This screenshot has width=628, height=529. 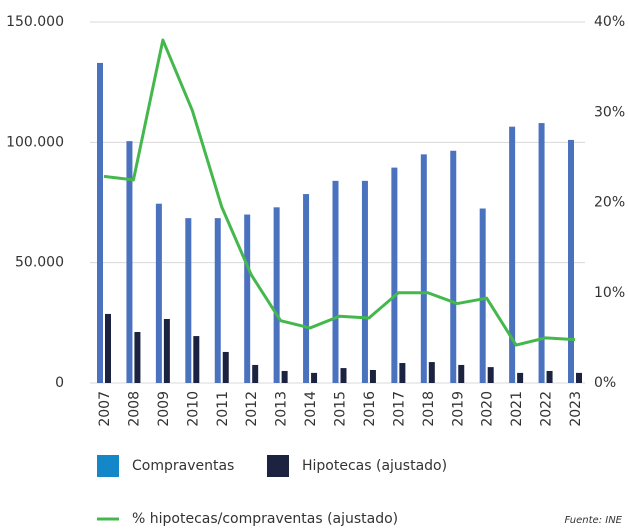 I want to click on x-tick-label: 2014, so click(x=311, y=409).